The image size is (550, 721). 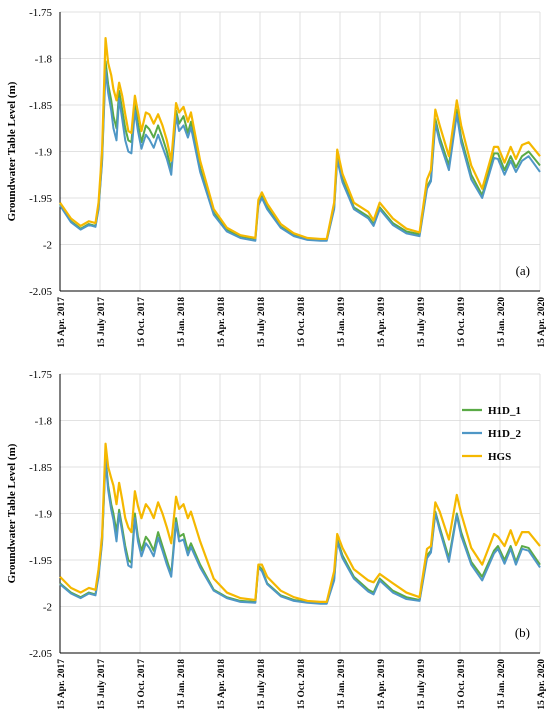 I want to click on legend: H1D_1 H1D_2 HGS, so click(x=492, y=434).